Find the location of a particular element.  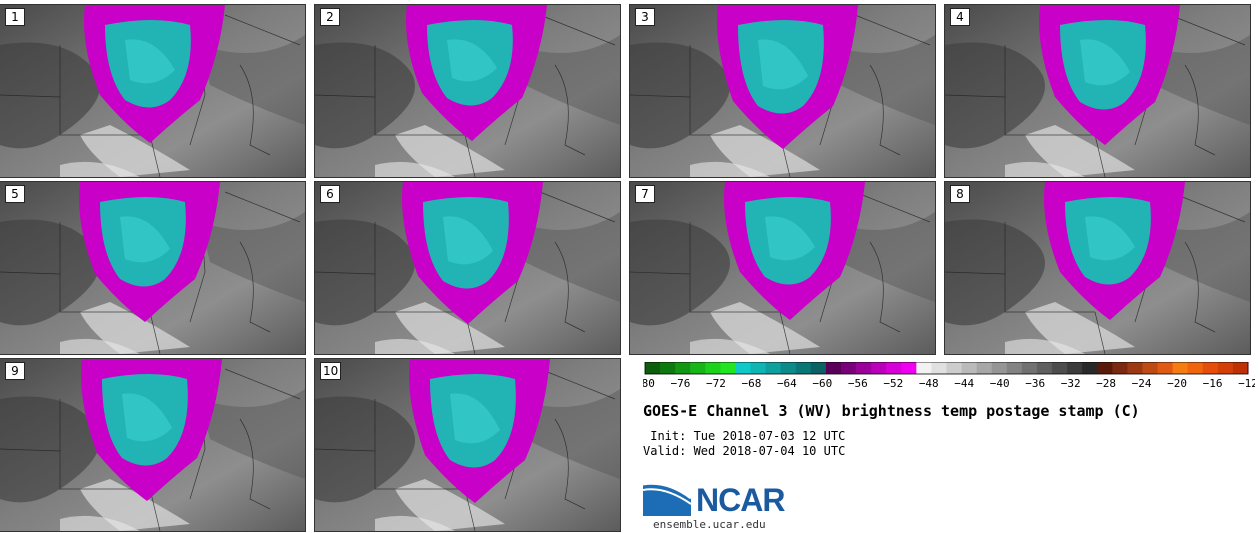

panel-number: 7 is located at coordinates (645, 194).